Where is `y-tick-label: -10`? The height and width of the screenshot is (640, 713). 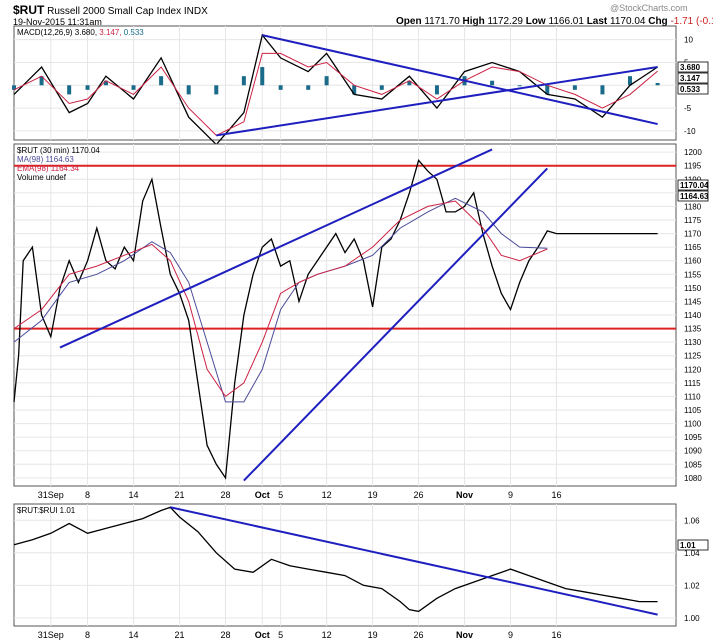
y-tick-label: -10 is located at coordinates (690, 131).